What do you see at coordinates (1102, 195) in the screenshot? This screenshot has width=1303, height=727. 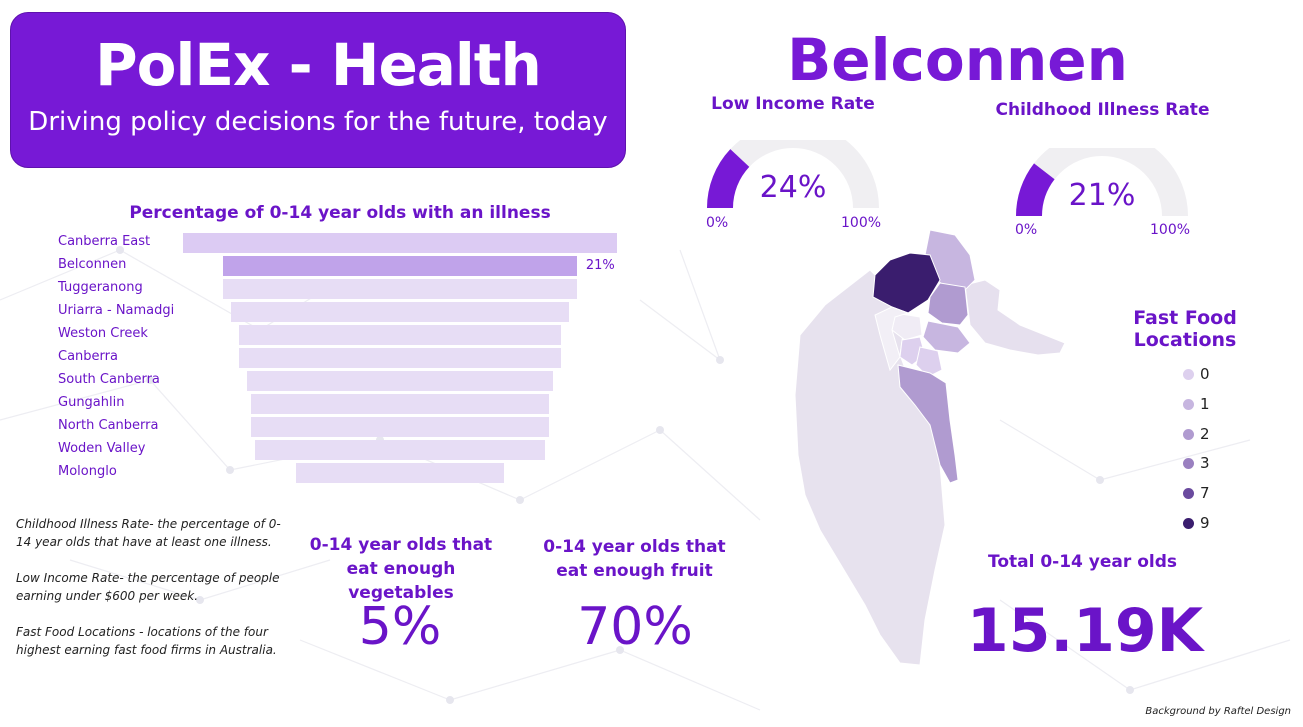 I see `gauge-value-childhood-illness: 21%` at bounding box center [1102, 195].